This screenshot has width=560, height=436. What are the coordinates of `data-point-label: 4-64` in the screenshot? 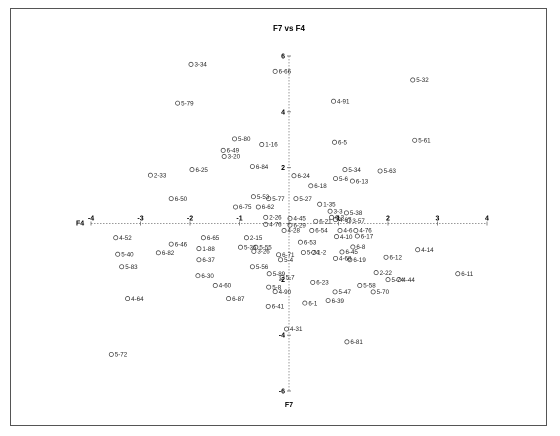 It's located at (137, 299).